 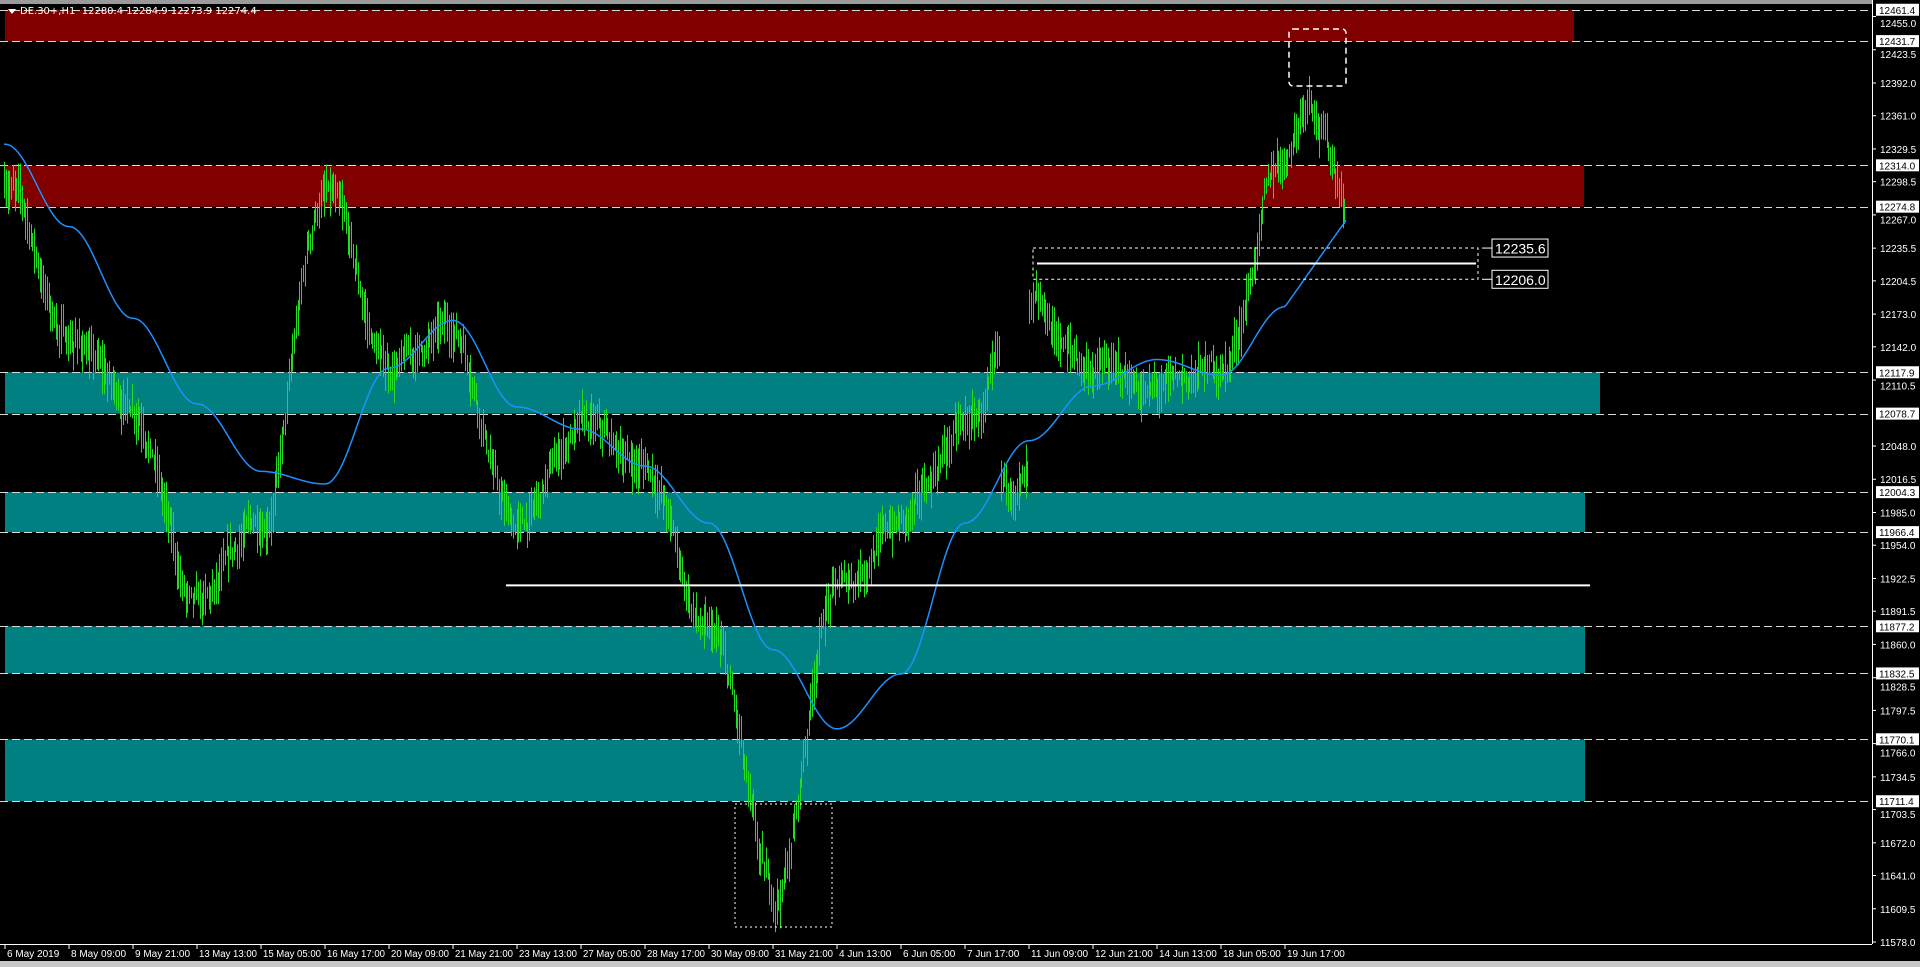 What do you see at coordinates (420, 954) in the screenshot?
I see `x-tick-label: 20 May 09:00` at bounding box center [420, 954].